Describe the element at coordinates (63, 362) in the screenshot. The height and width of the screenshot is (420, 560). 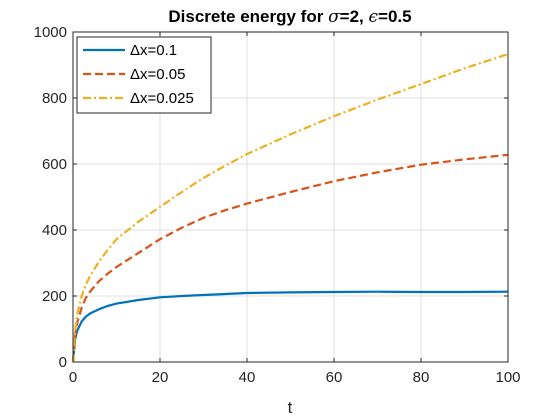
I see `y-tick-label: 0` at that location.